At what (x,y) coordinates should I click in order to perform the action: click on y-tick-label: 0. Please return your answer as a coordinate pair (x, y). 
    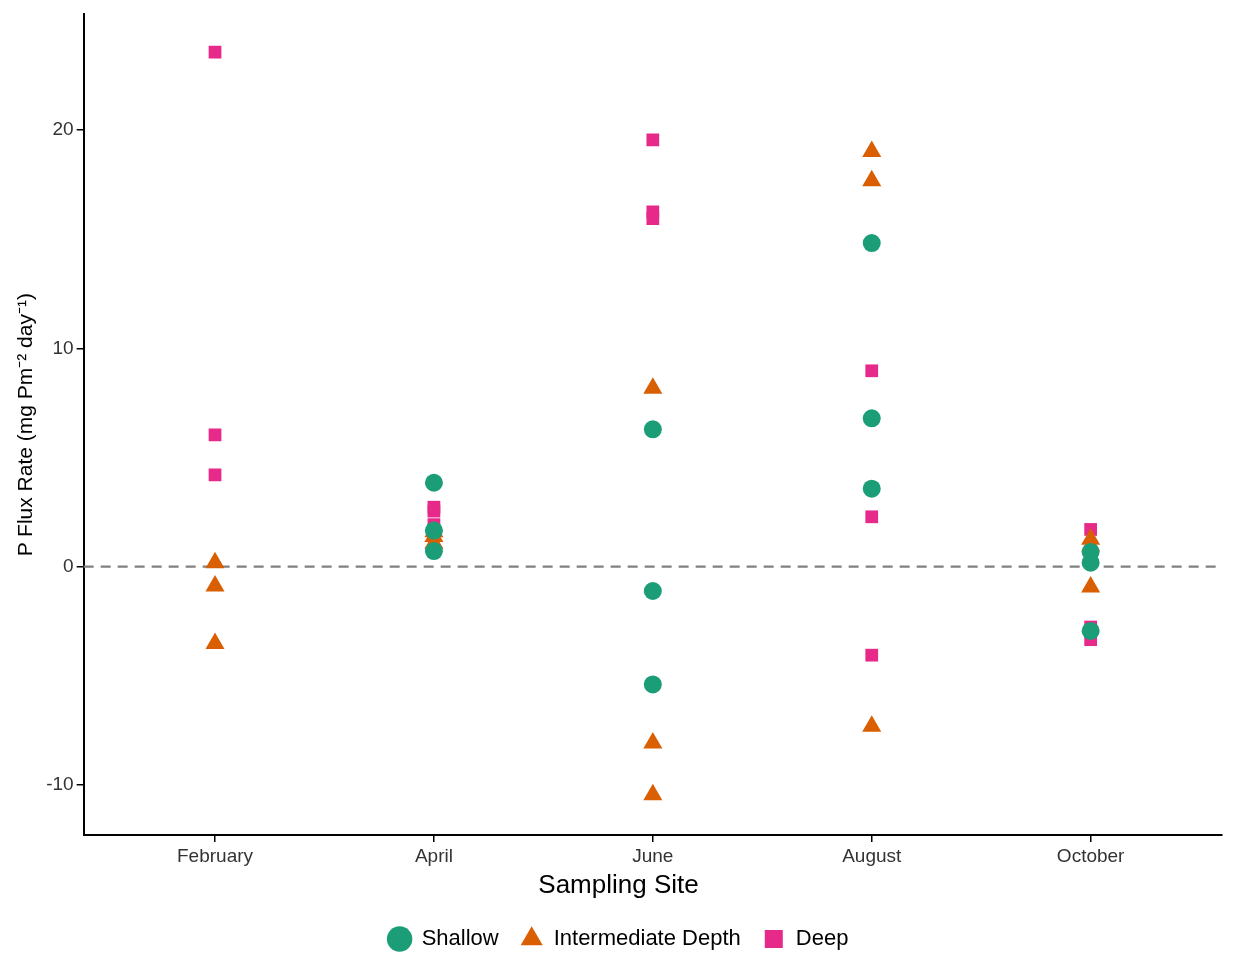
    Looking at the image, I should click on (68, 565).